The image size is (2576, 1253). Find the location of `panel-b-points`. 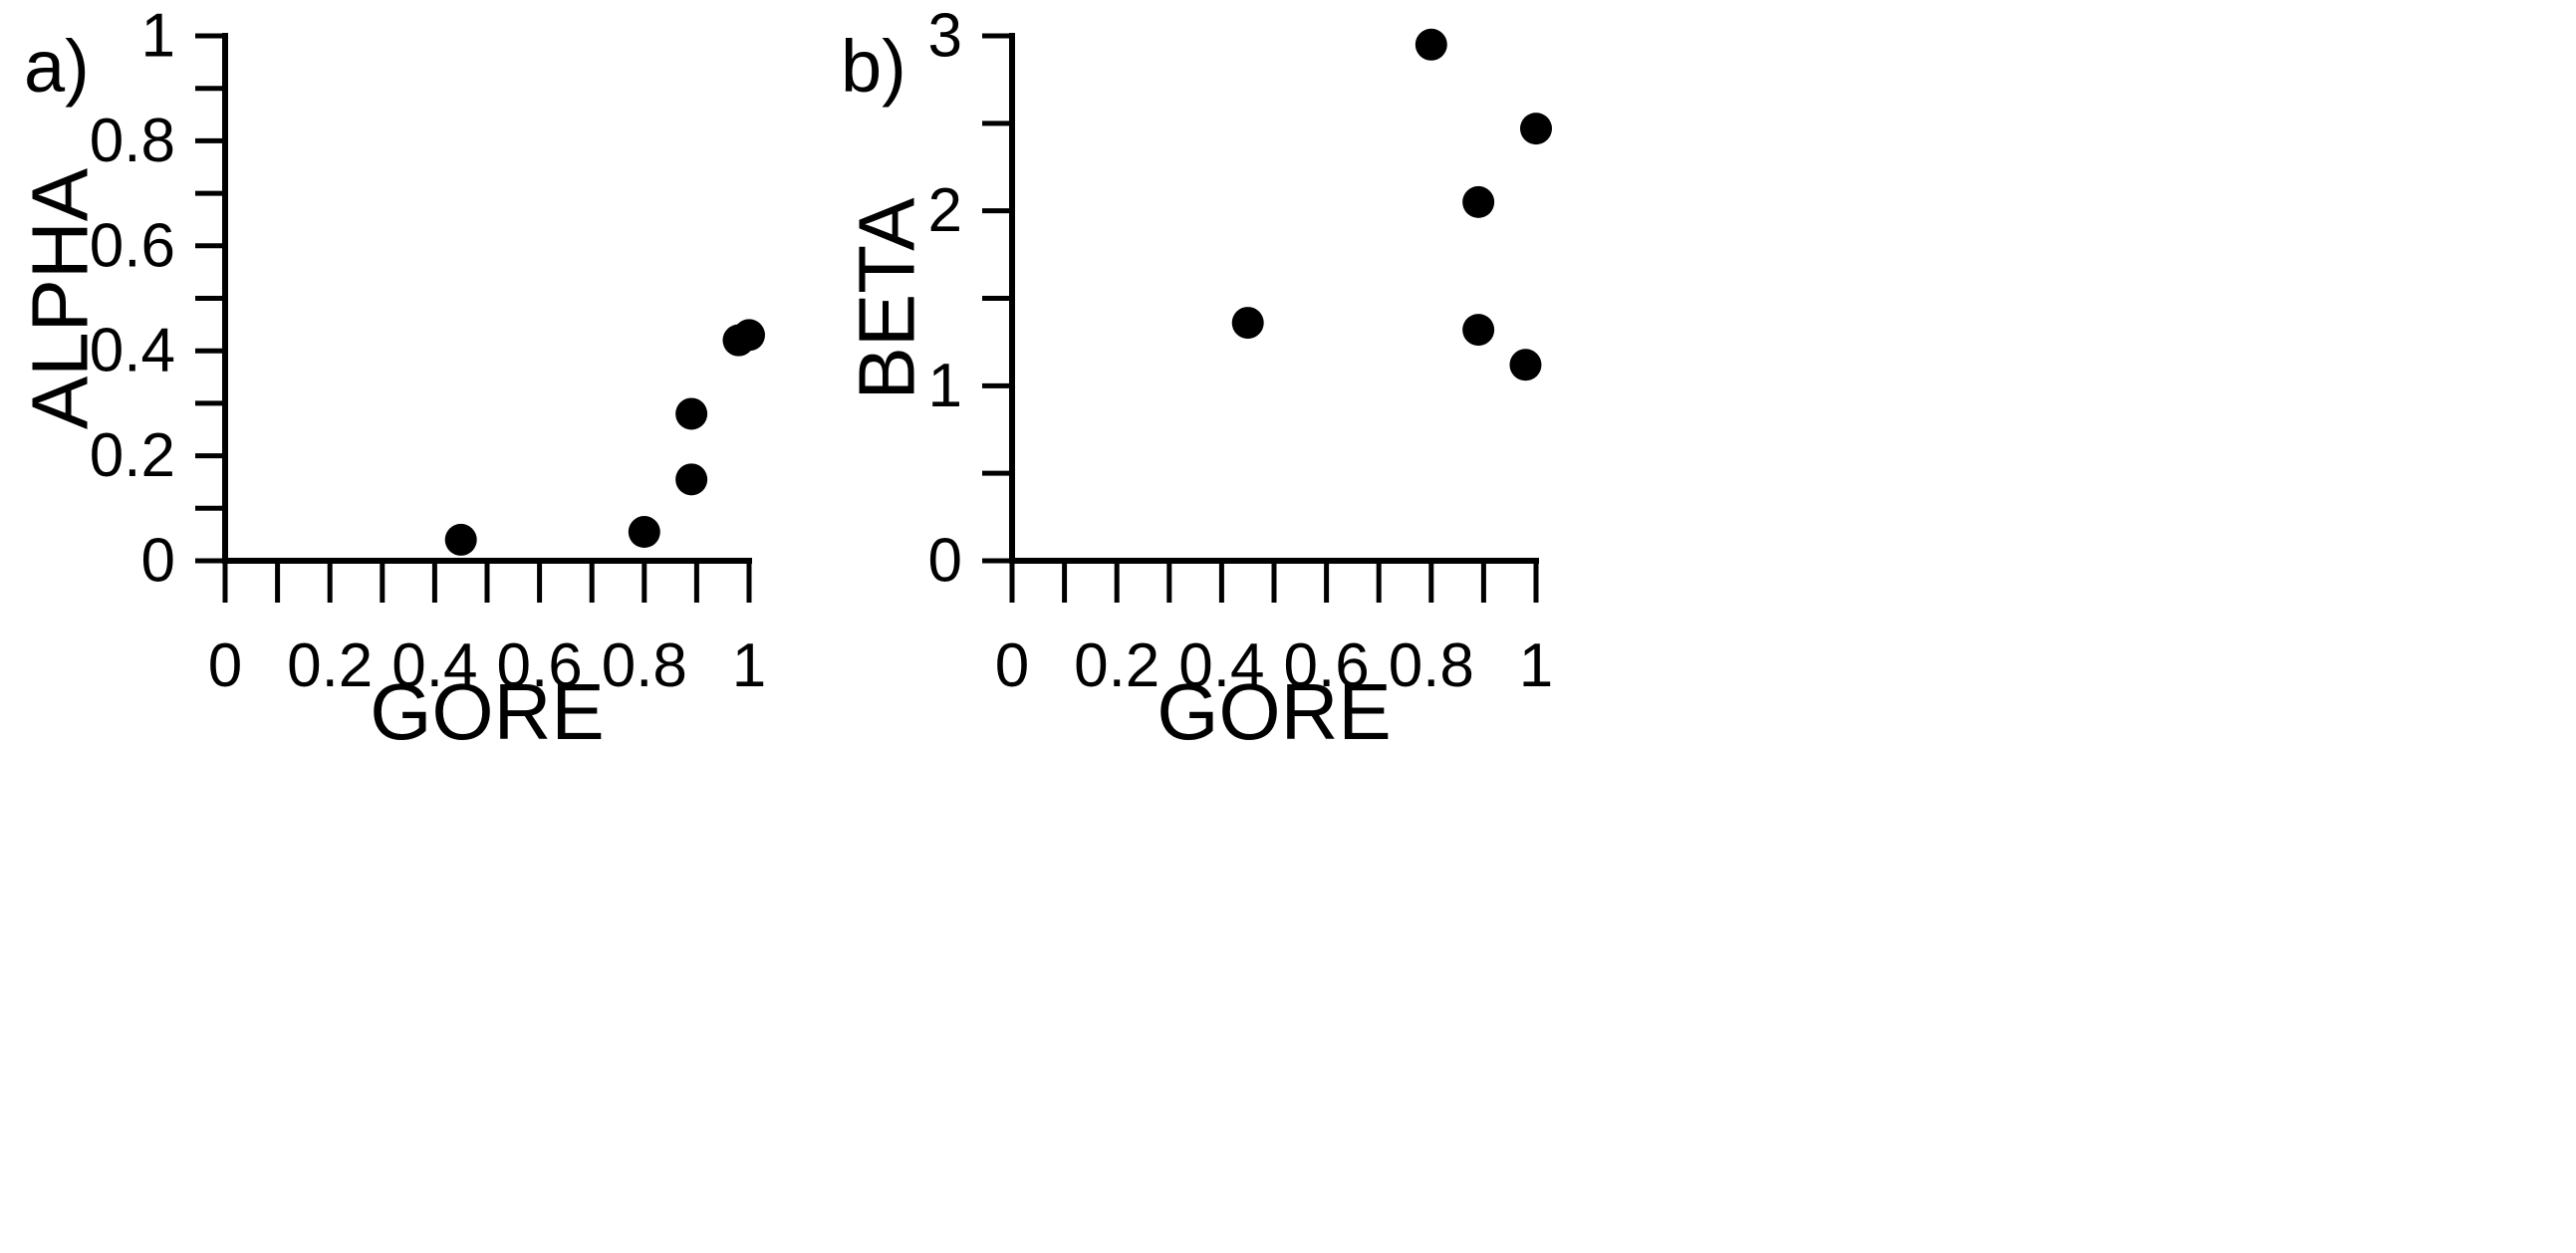

panel-b-points is located at coordinates (1391, 205).